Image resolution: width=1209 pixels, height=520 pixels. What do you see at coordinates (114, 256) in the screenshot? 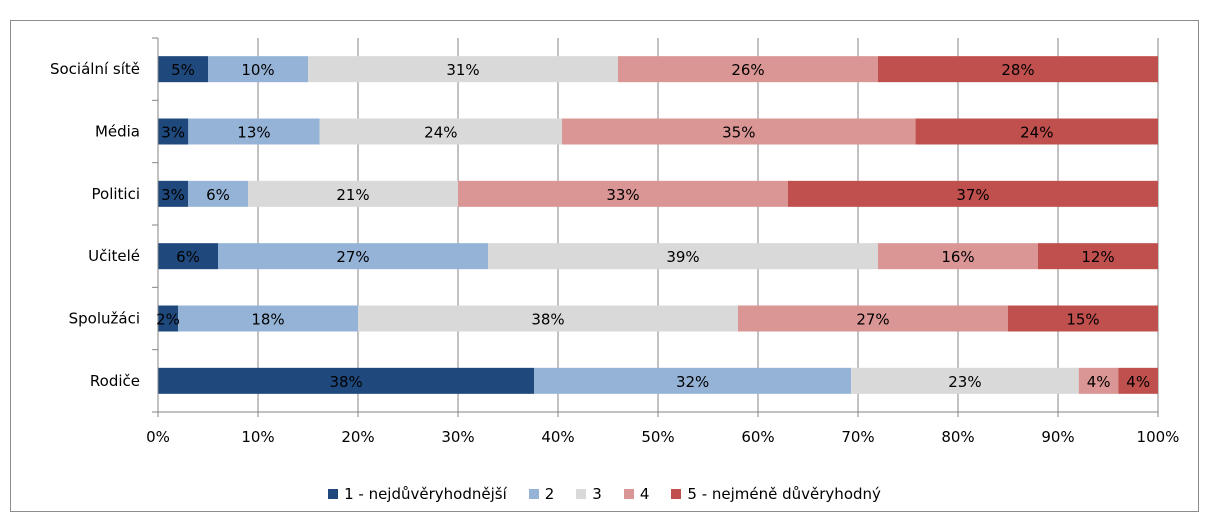
I see `category-label: Učitelé` at bounding box center [114, 256].